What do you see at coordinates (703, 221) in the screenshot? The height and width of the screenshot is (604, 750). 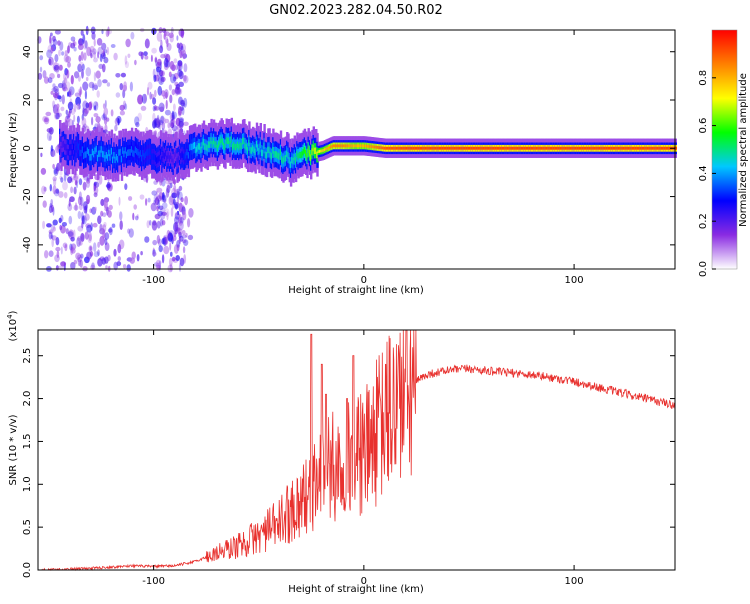 I see `colorbar-tick-label: 0.2` at bounding box center [703, 221].